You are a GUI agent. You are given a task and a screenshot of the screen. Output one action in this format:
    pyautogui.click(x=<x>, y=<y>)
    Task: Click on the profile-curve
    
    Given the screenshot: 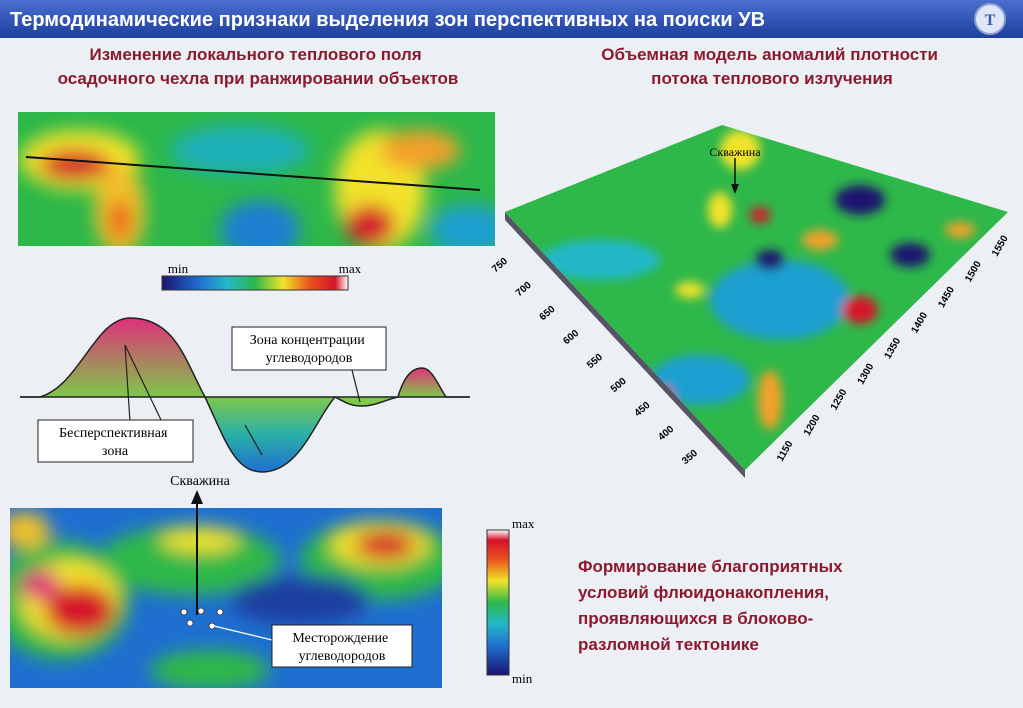 What is the action you would take?
    pyautogui.click(x=245, y=395)
    